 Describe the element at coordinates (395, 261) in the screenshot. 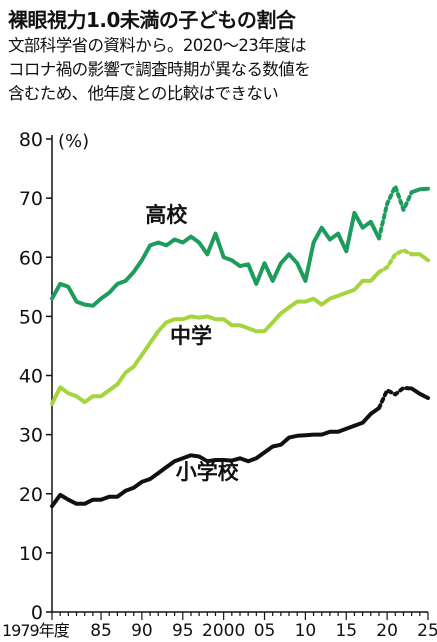

I see `series-line-middle-dashed` at that location.